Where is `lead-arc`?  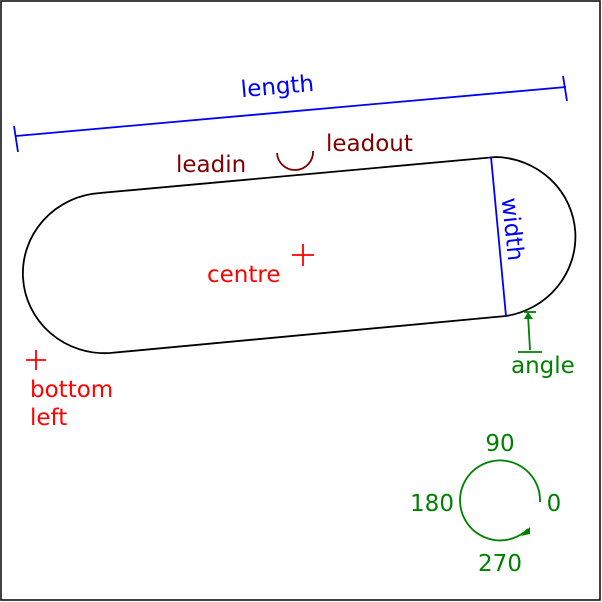 lead-arc is located at coordinates (295, 160).